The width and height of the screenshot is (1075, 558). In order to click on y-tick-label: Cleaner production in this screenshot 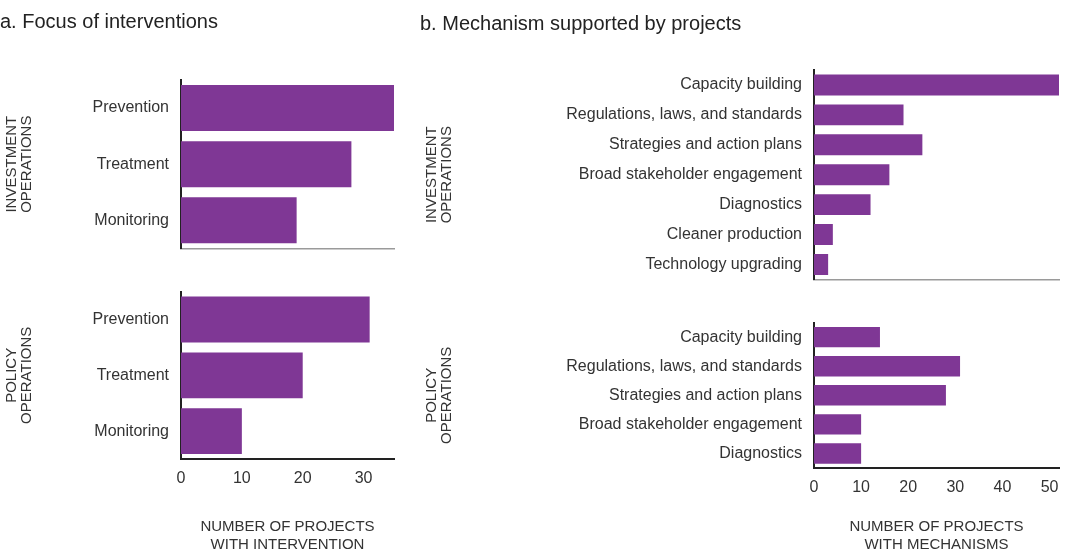, I will do `click(734, 233)`.